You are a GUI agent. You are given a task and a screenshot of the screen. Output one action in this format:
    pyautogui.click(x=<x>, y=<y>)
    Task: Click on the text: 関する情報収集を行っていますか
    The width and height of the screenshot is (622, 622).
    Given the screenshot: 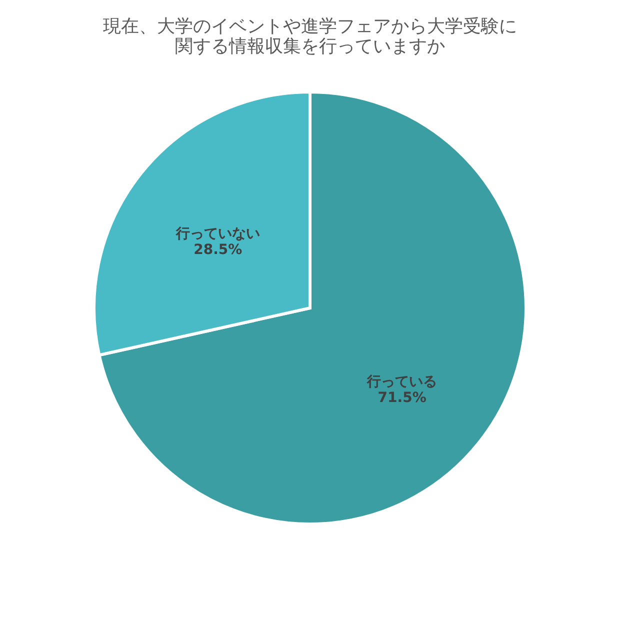 What is the action you would take?
    pyautogui.click(x=310, y=46)
    